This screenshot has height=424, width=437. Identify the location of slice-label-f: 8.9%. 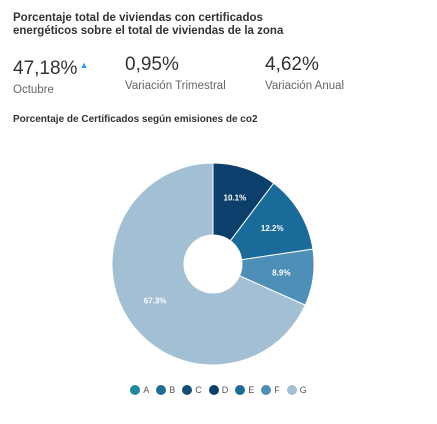
(281, 272).